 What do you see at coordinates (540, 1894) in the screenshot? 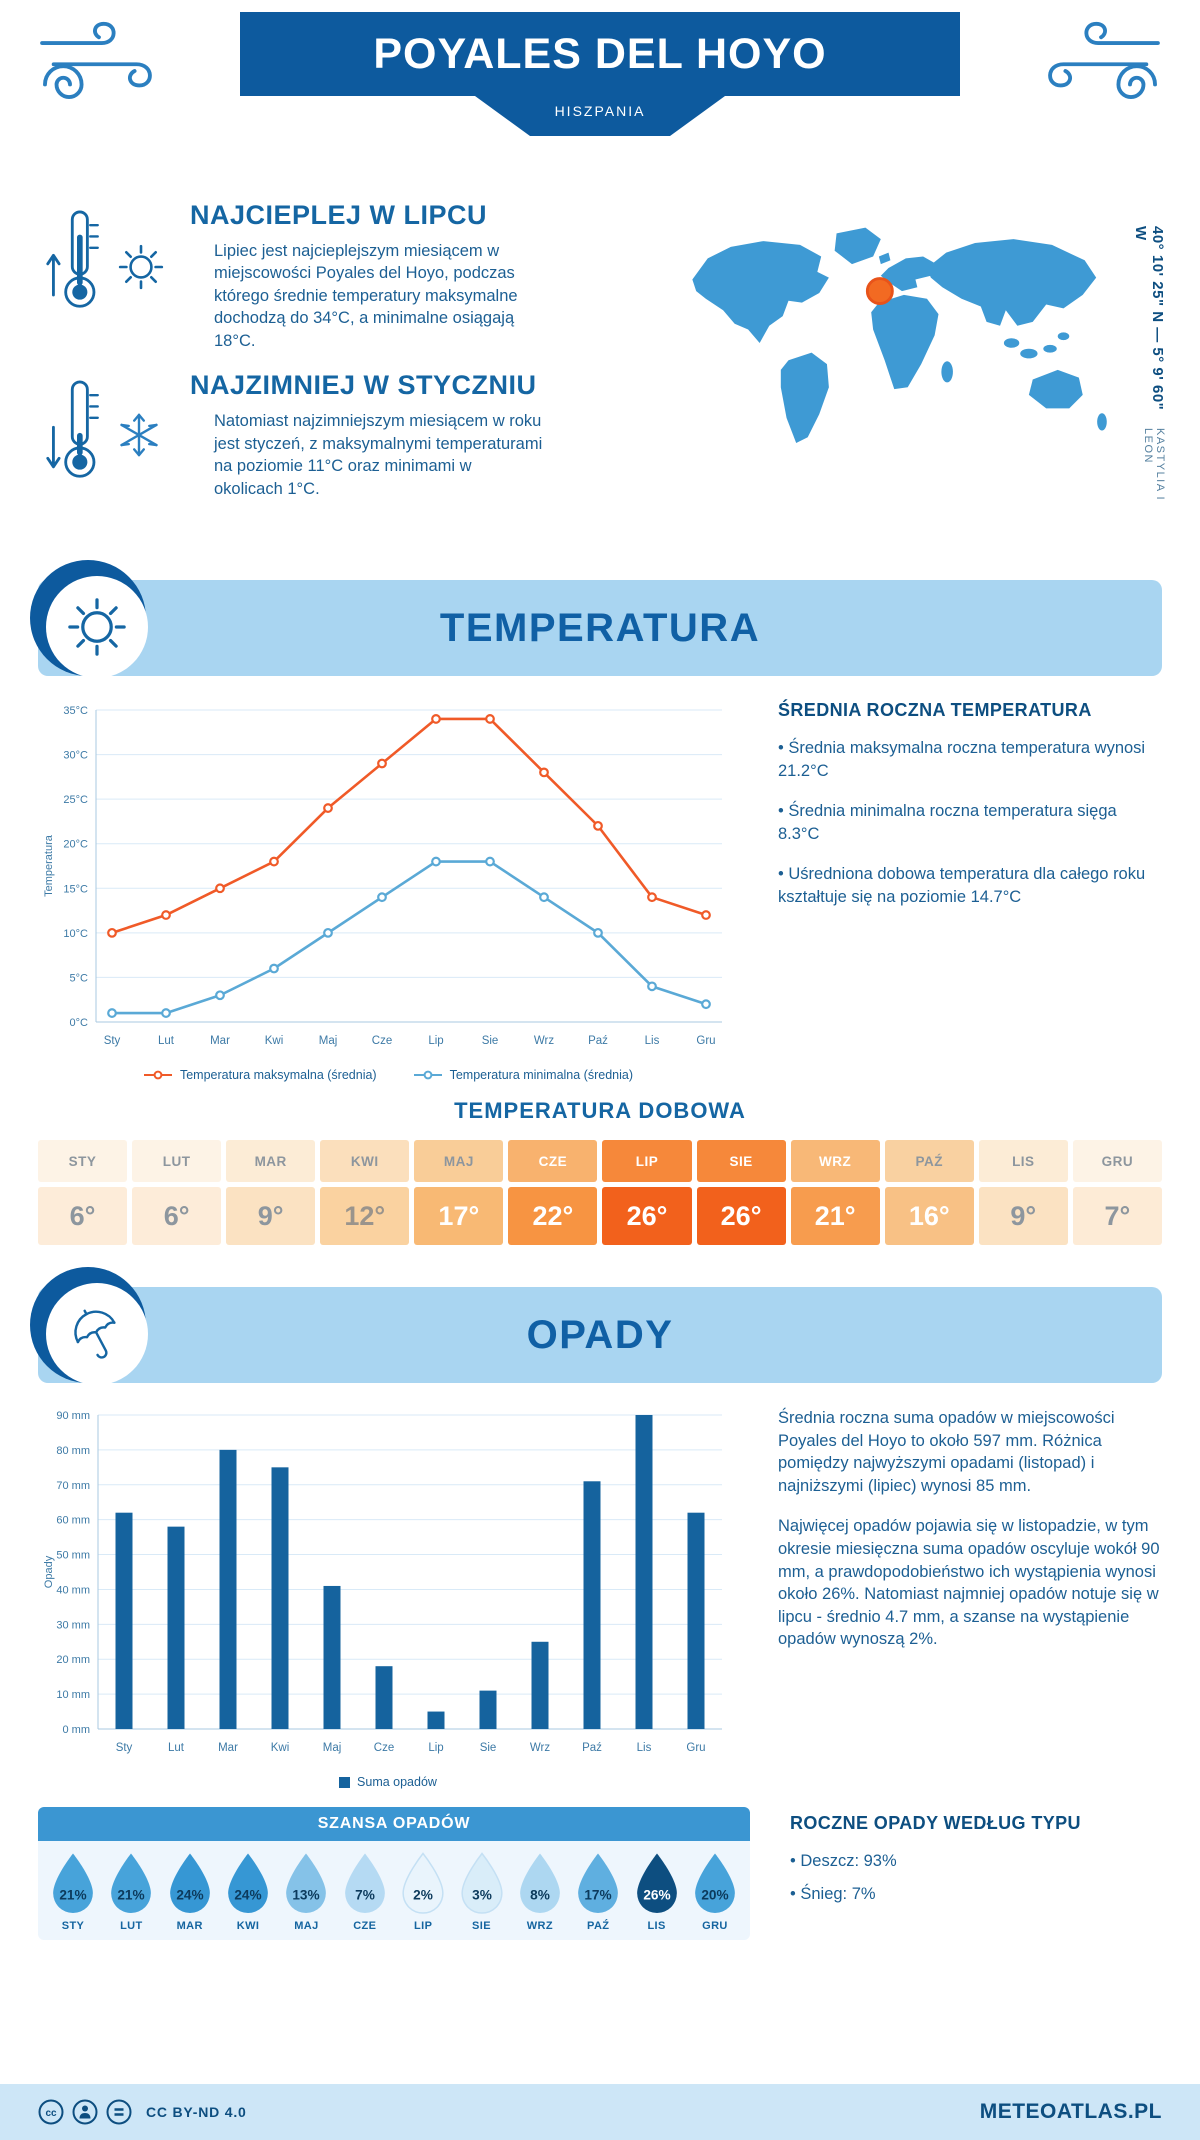
I see `svg-text: 8%` at bounding box center [540, 1894].